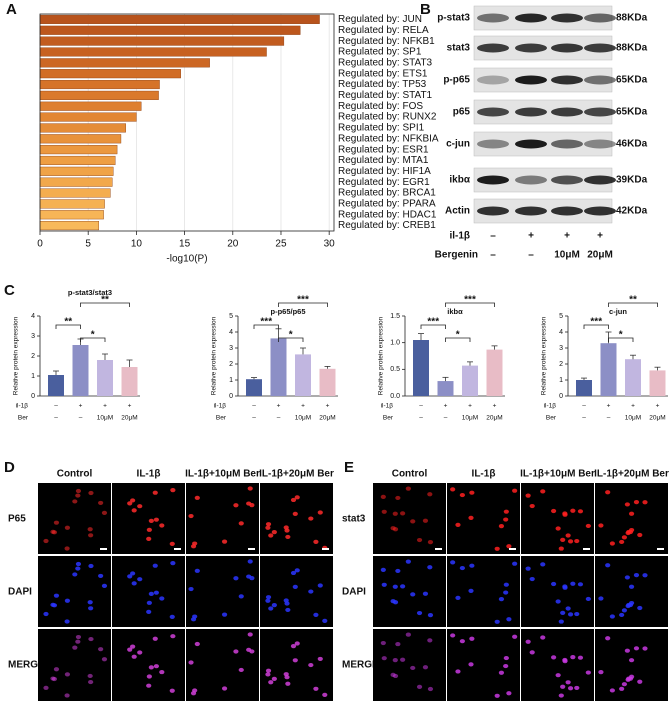  Describe the element at coordinates (26, 665) in the screenshot. I see `row-label: MERGE` at that location.